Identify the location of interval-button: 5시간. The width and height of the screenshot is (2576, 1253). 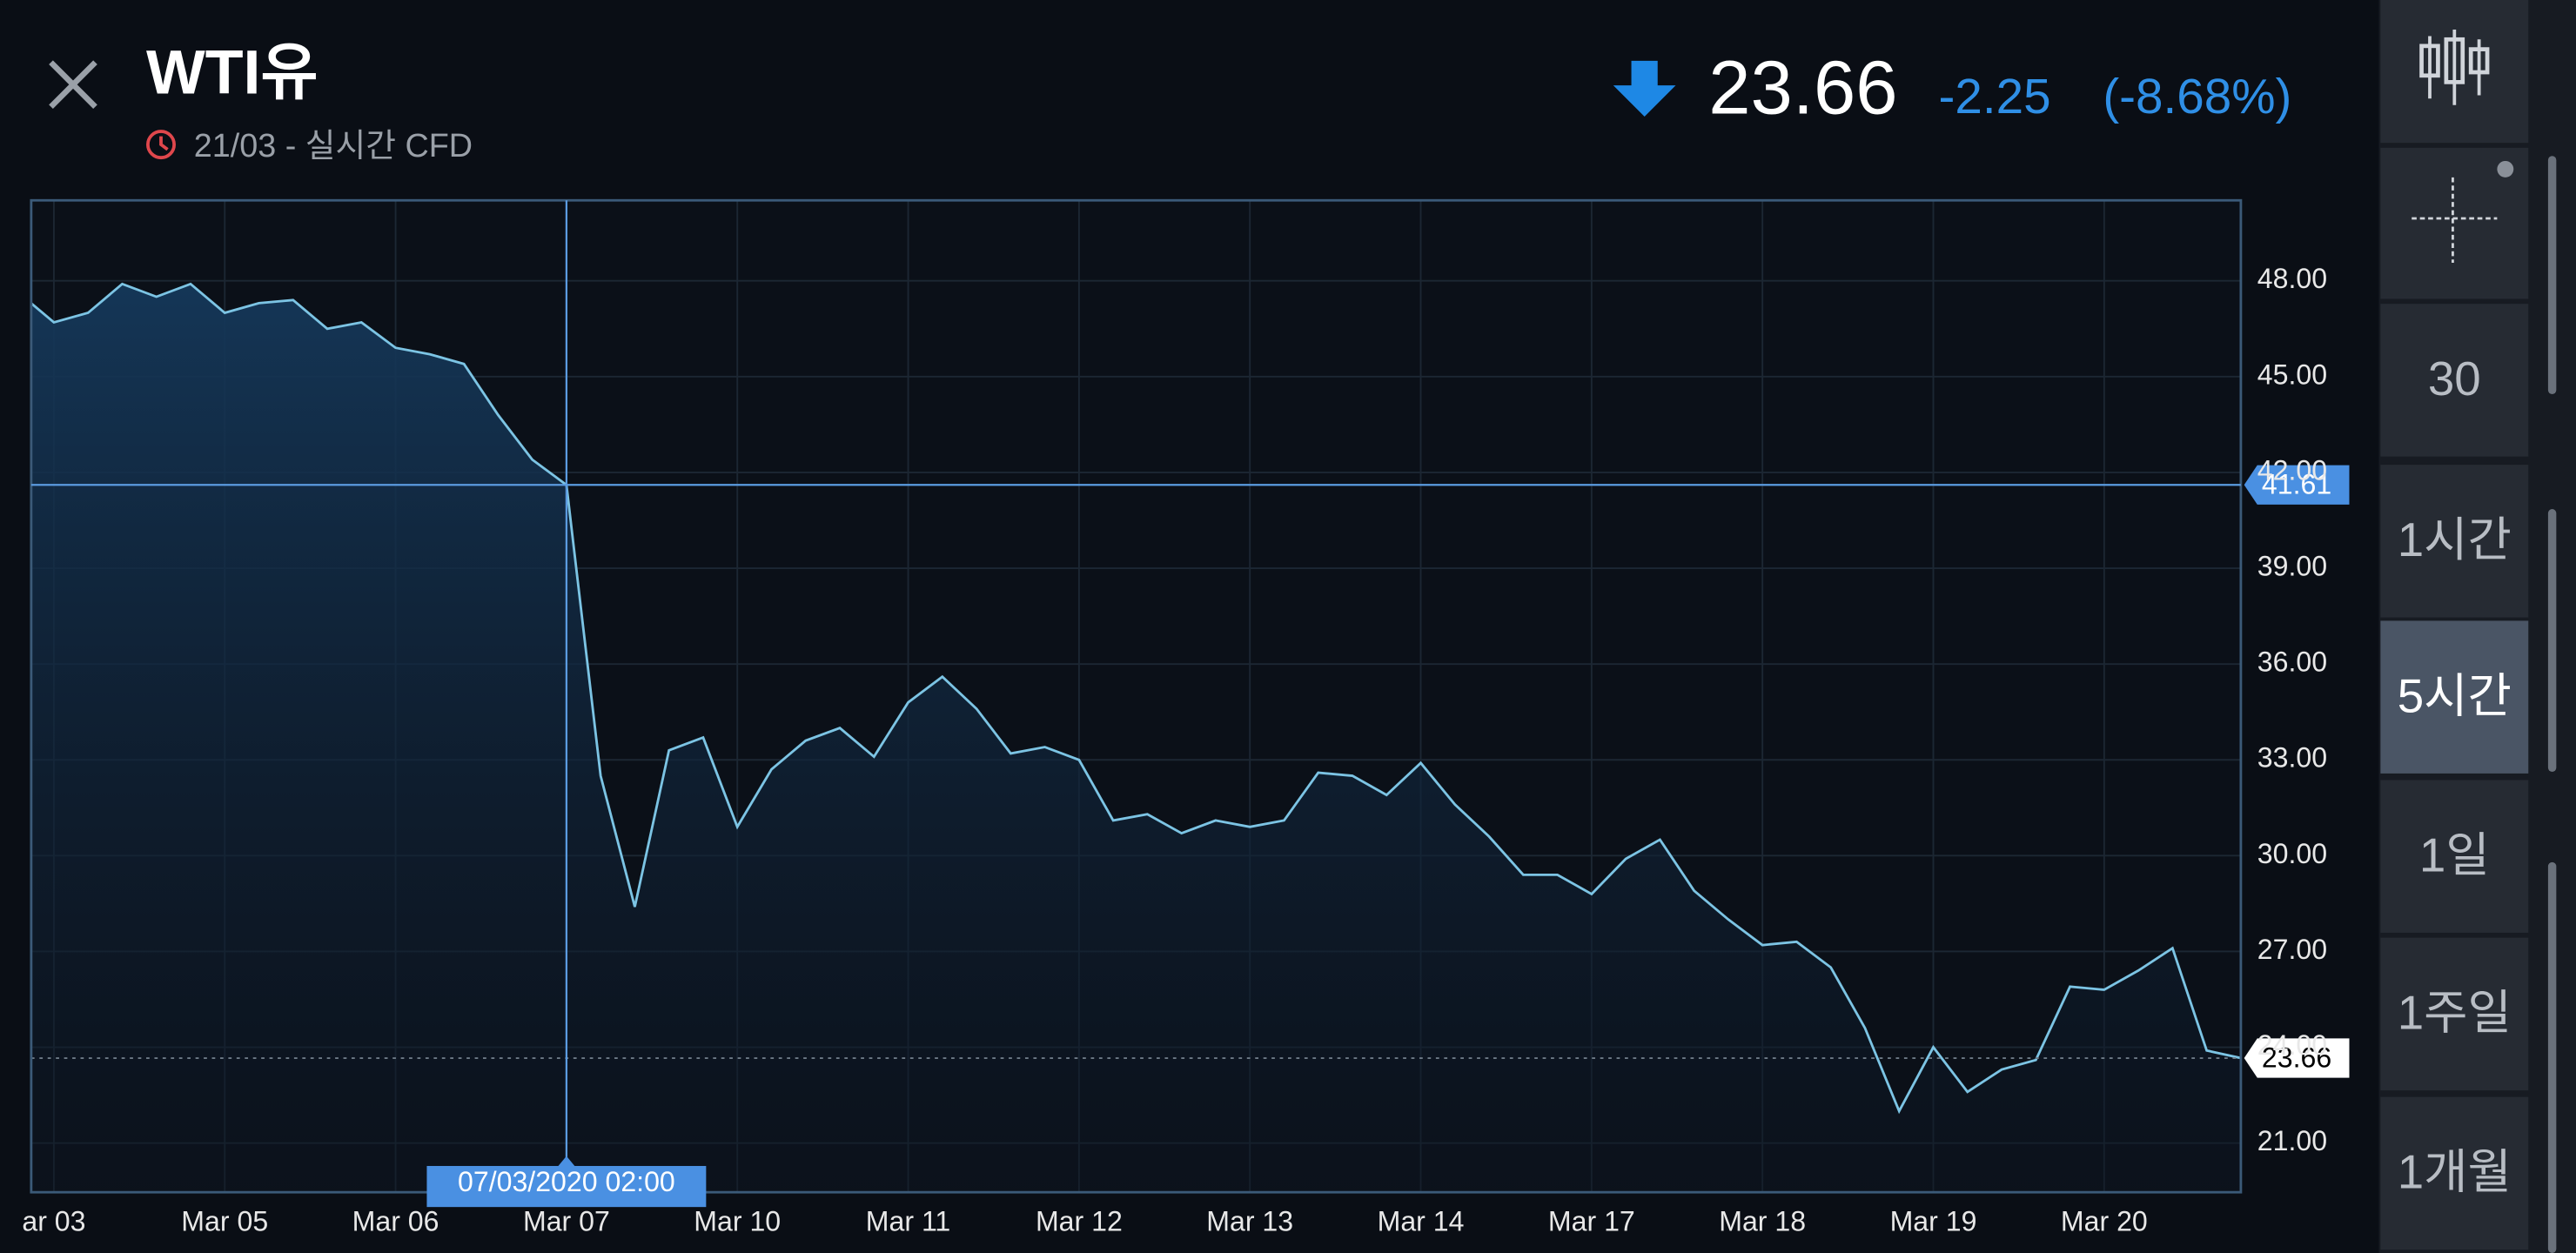
(2454, 697).